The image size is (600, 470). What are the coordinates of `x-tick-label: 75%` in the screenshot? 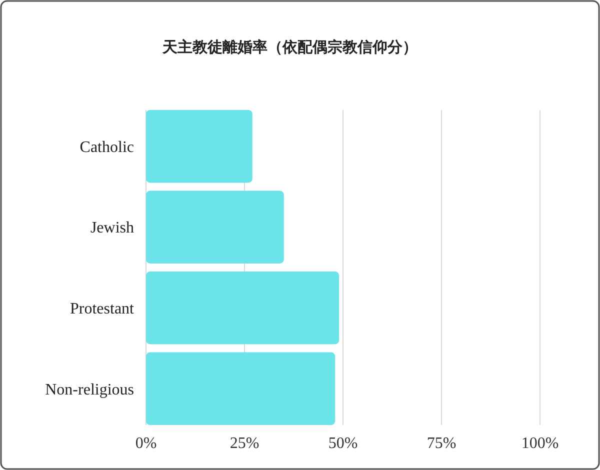 It's located at (441, 443).